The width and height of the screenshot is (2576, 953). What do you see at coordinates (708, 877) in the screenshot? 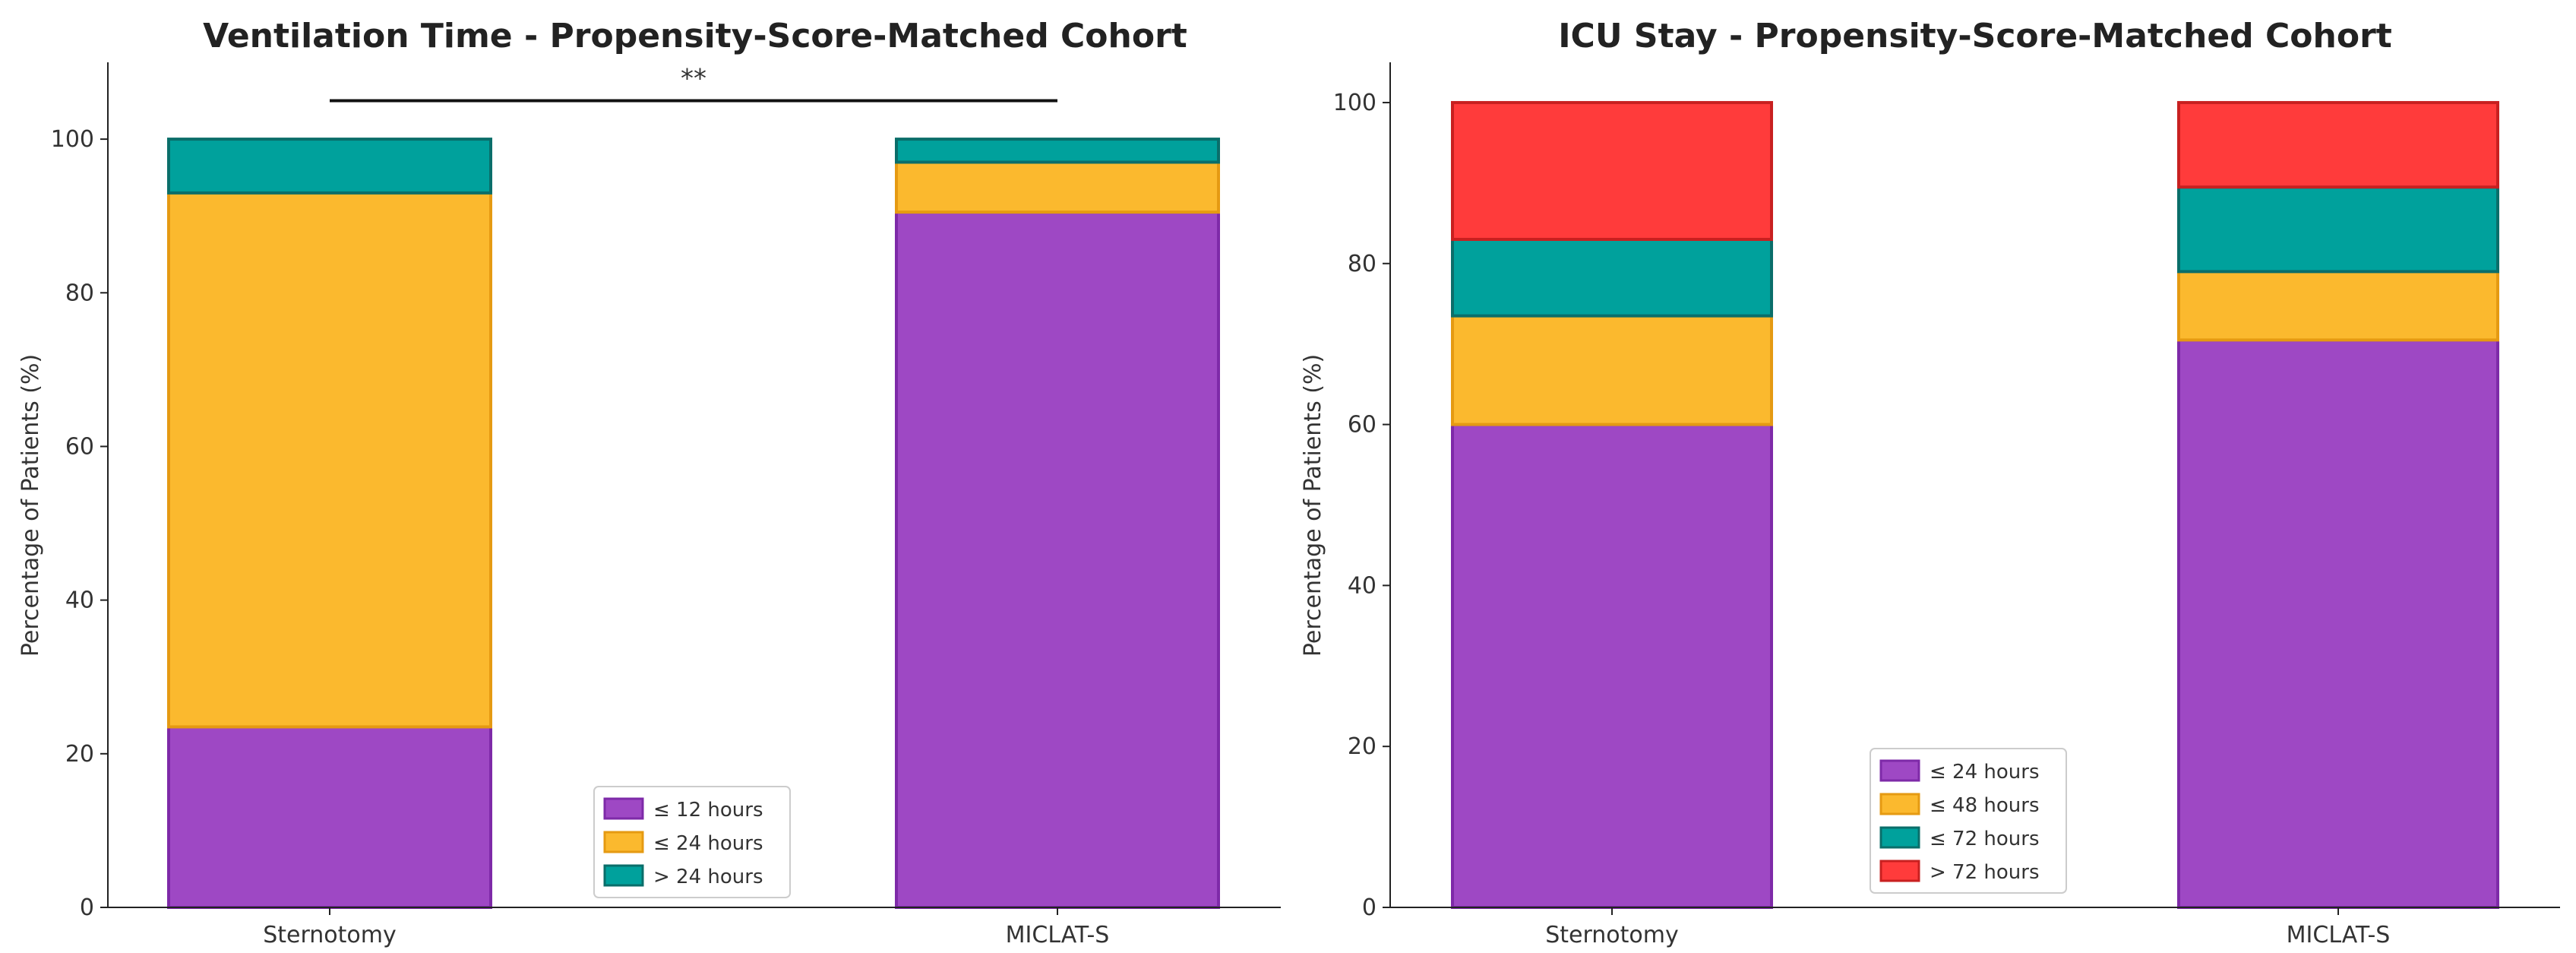
I see `legend-label: > 24 hours` at bounding box center [708, 877].